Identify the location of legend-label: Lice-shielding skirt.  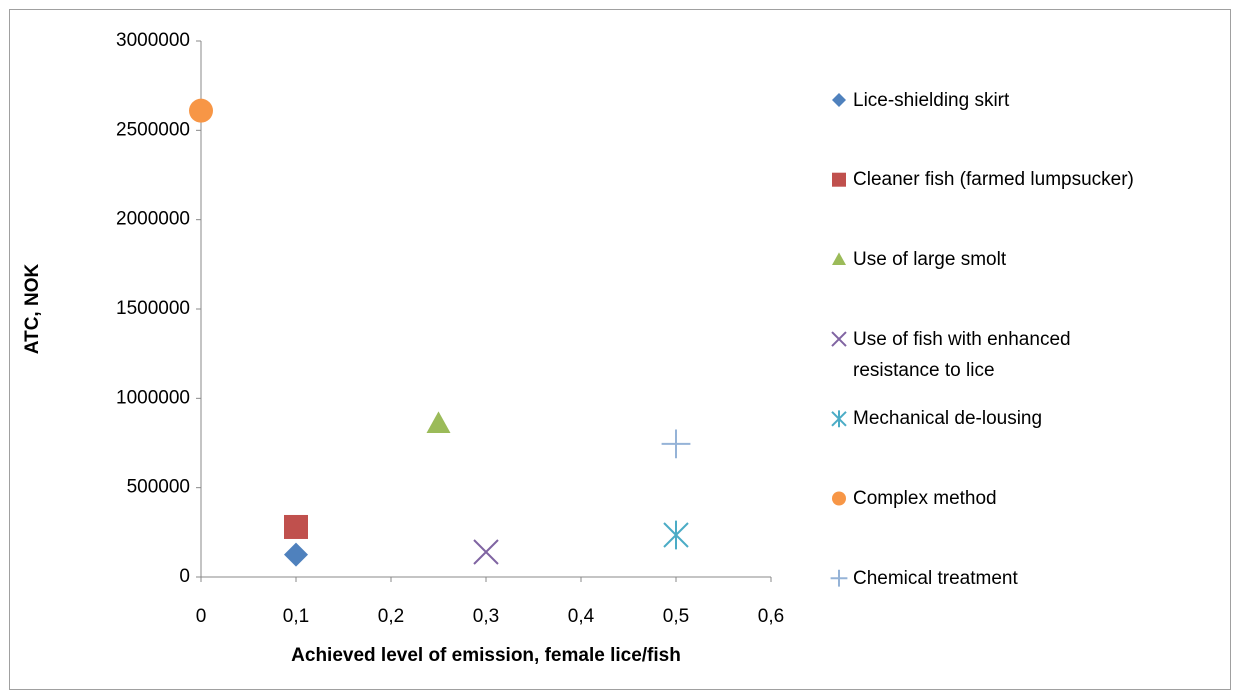
(931, 100).